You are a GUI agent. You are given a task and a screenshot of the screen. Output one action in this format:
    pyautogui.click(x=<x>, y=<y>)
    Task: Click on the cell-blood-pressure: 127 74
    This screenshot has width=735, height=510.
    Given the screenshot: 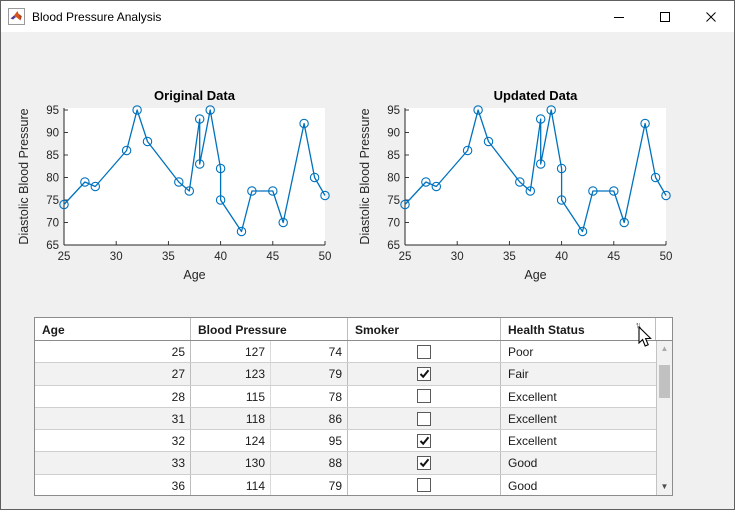 What is the action you would take?
    pyautogui.click(x=269, y=352)
    